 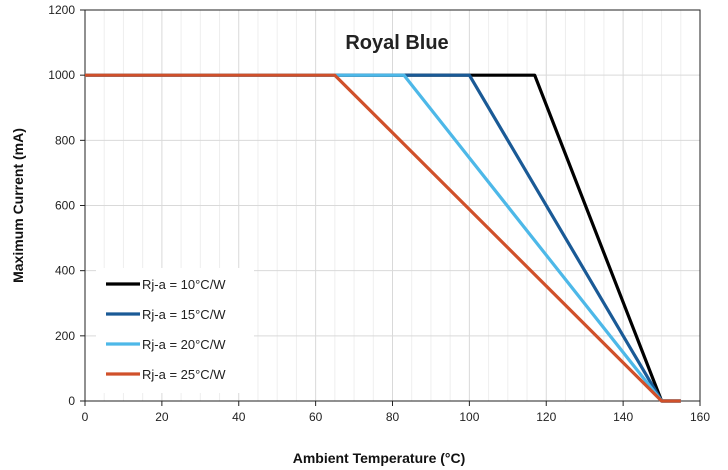 I want to click on x-axis-ticks: 0 20 40 60 80 100 120 140 160, so click(x=396, y=412).